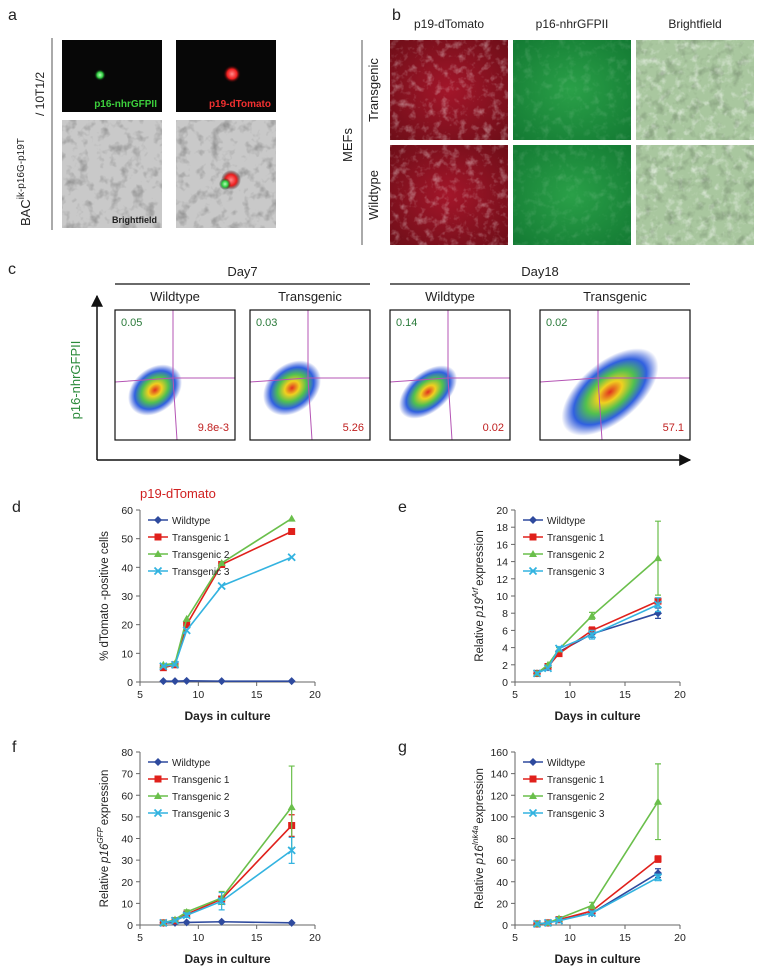 This screenshot has width=764, height=975. Describe the element at coordinates (130, 926) in the screenshot. I see `y-tick-label: 0` at that location.